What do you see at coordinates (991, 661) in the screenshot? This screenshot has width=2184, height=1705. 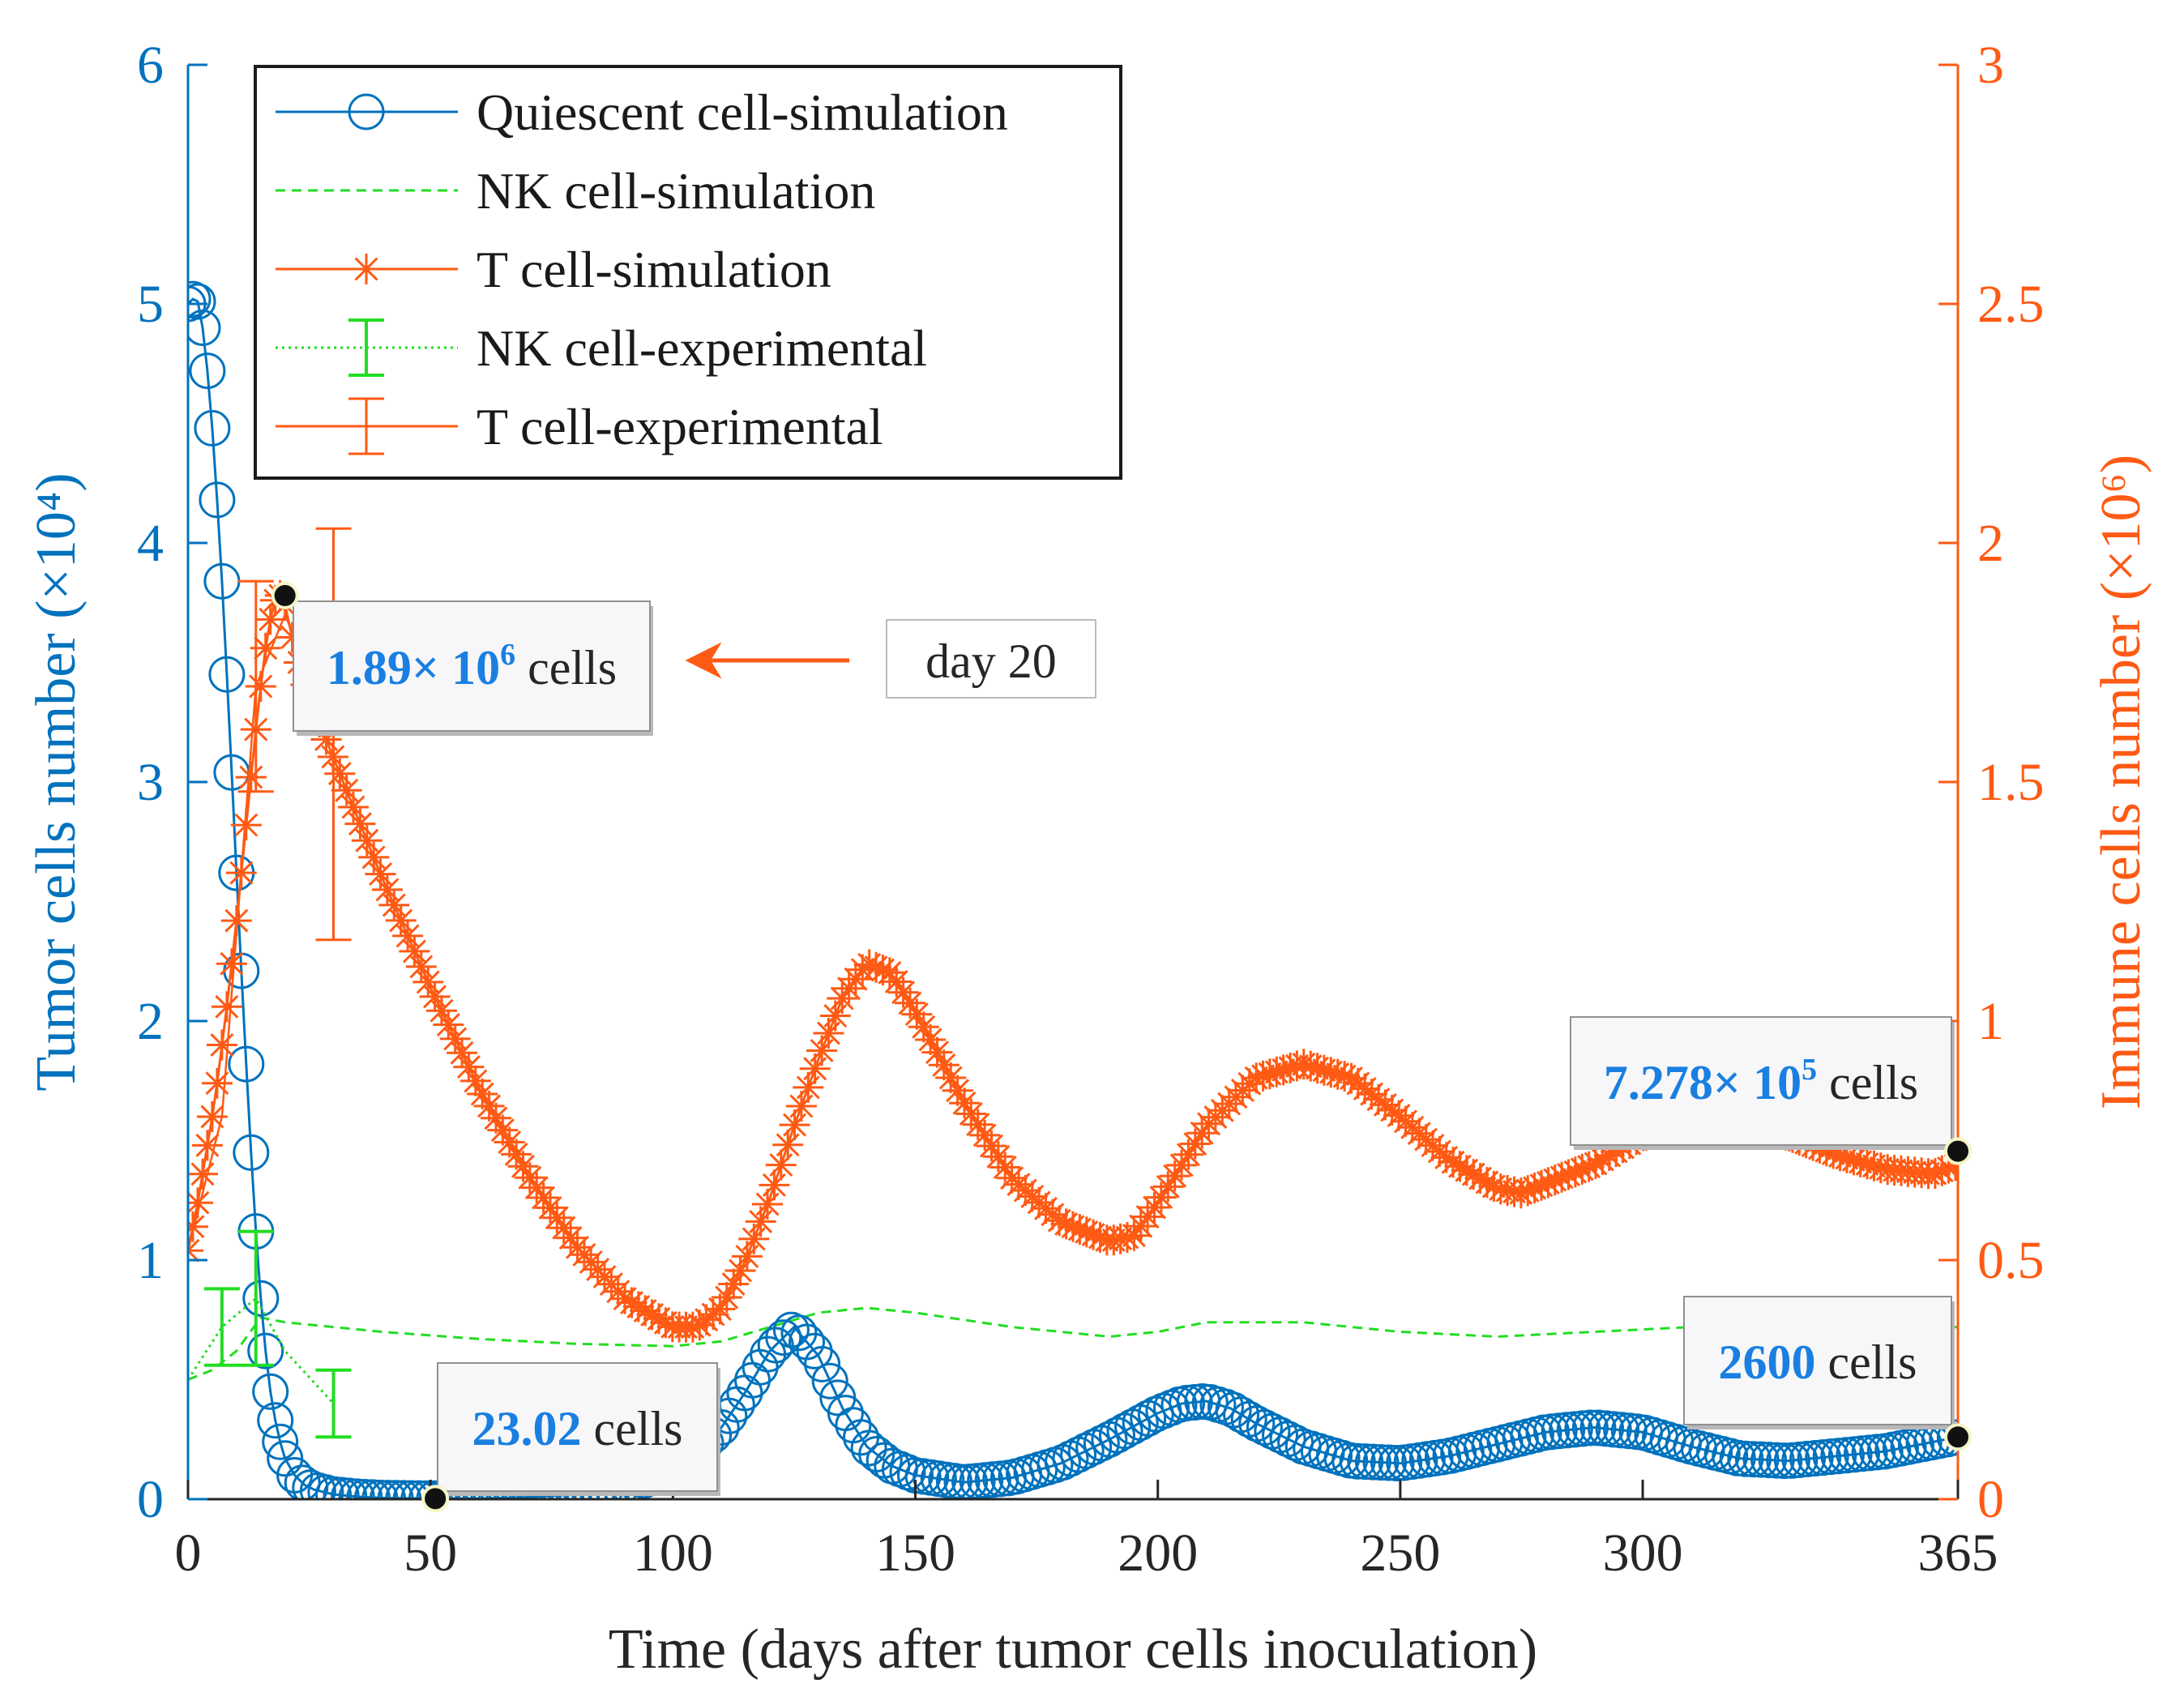 I see `callout-label: day 20` at bounding box center [991, 661].